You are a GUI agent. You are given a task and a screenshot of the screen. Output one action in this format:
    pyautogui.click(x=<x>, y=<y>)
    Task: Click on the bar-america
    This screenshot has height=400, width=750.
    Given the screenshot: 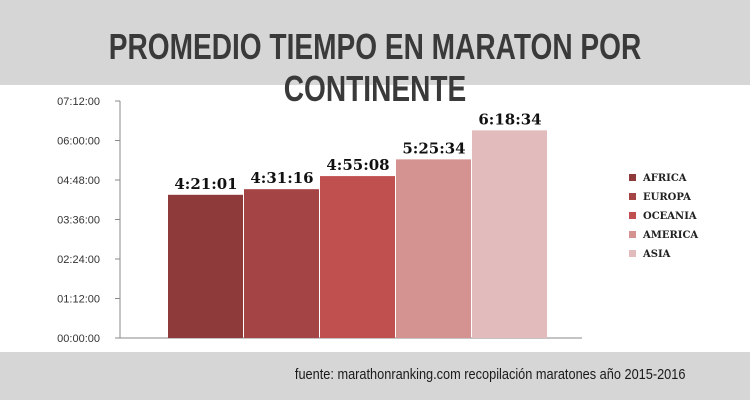 What is the action you would take?
    pyautogui.click(x=433, y=248)
    